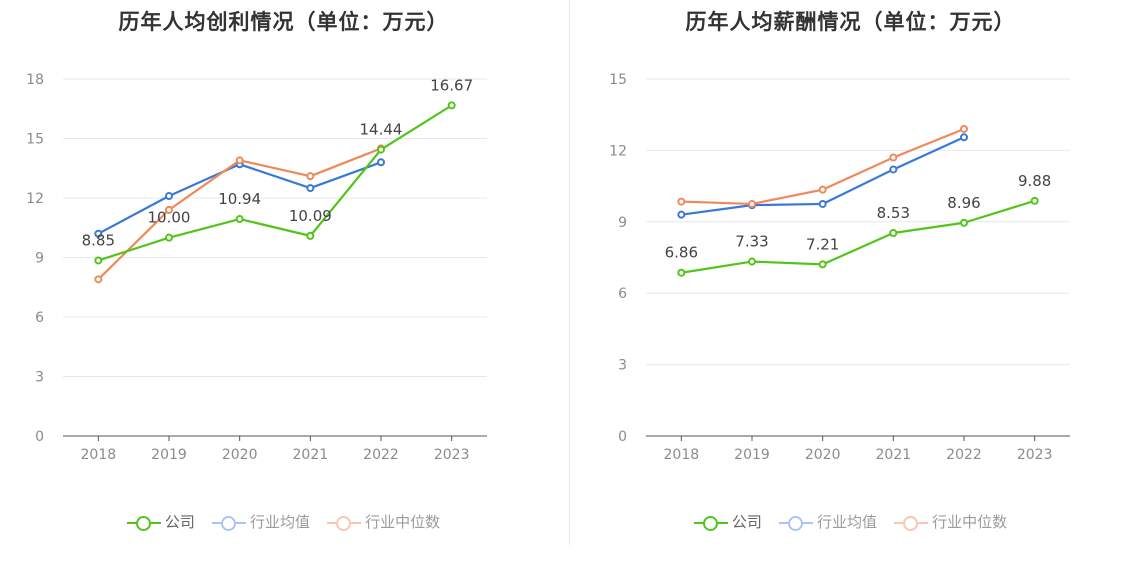 Image resolution: width=1134 pixels, height=582 pixels. Describe the element at coordinates (1034, 181) in the screenshot. I see `data-label: 9.88` at that location.